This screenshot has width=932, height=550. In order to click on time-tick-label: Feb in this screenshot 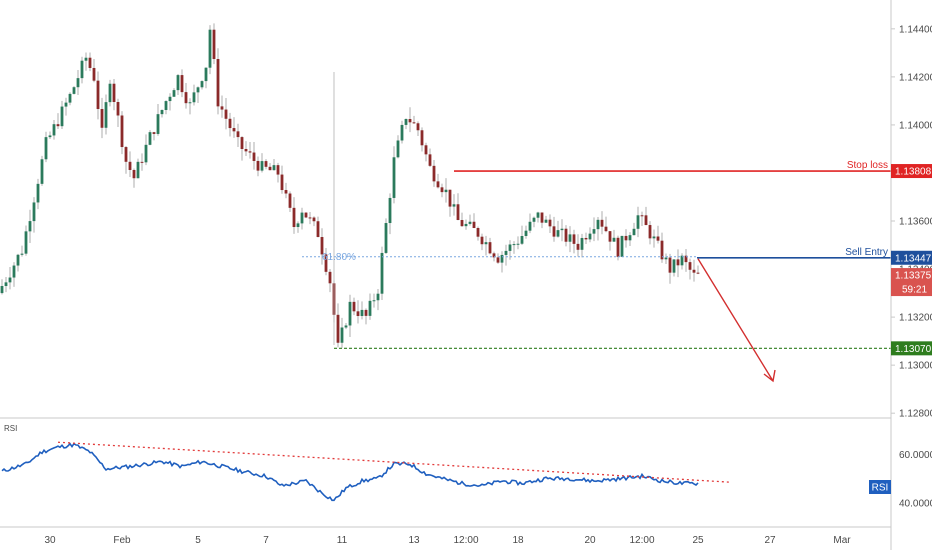, I will do `click(122, 540)`.